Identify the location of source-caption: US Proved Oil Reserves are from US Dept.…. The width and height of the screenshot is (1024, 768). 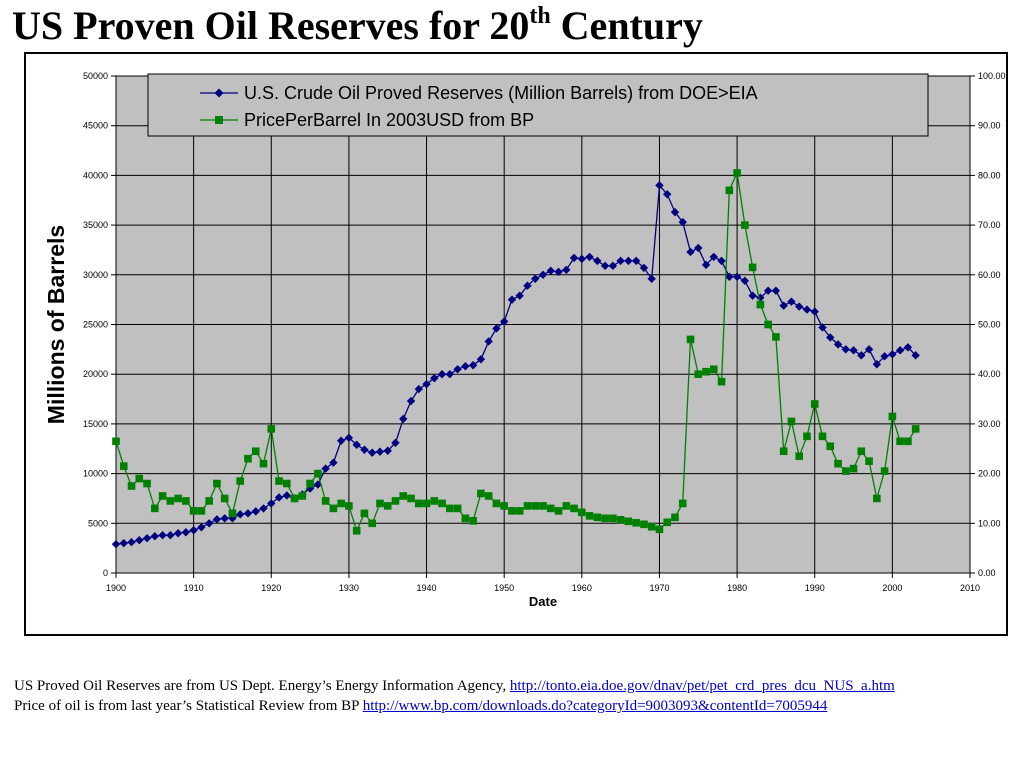
(517, 696).